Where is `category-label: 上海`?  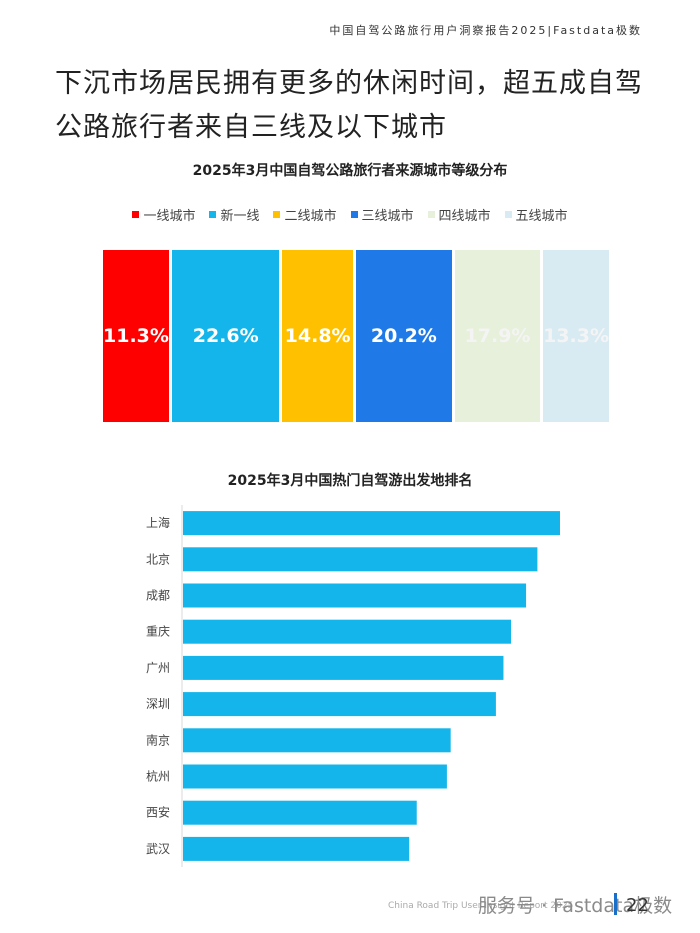 category-label: 上海 is located at coordinates (158, 522).